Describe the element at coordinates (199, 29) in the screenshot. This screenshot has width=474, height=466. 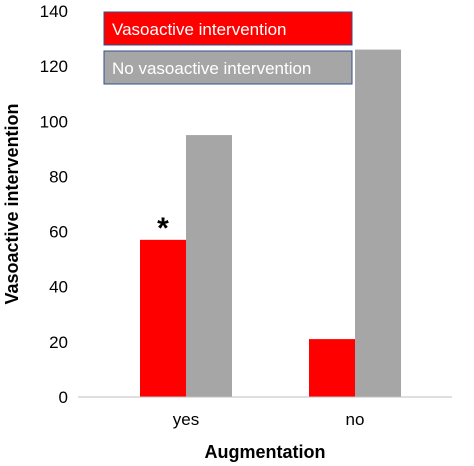
I see `legend-label: Vasoactive intervention` at that location.